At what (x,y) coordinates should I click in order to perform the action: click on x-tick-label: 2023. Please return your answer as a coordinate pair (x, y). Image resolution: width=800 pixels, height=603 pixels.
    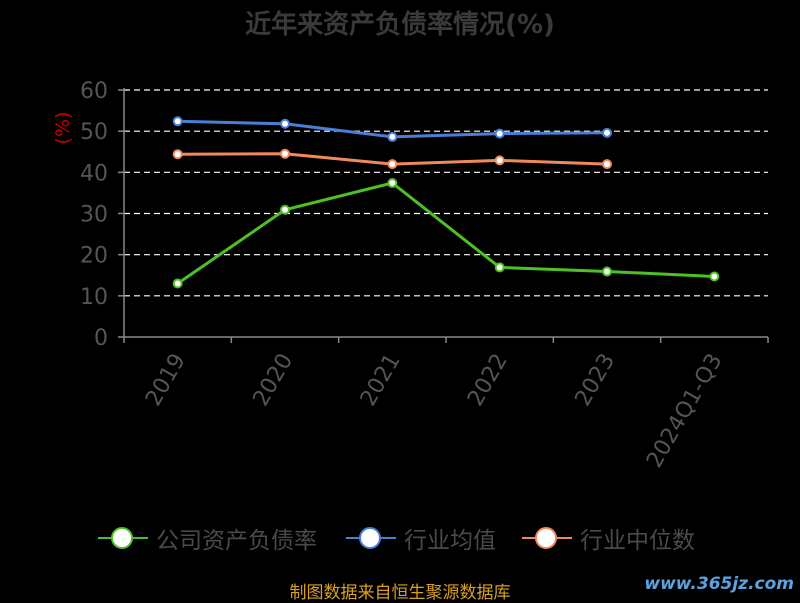
    Looking at the image, I should click on (596, 380).